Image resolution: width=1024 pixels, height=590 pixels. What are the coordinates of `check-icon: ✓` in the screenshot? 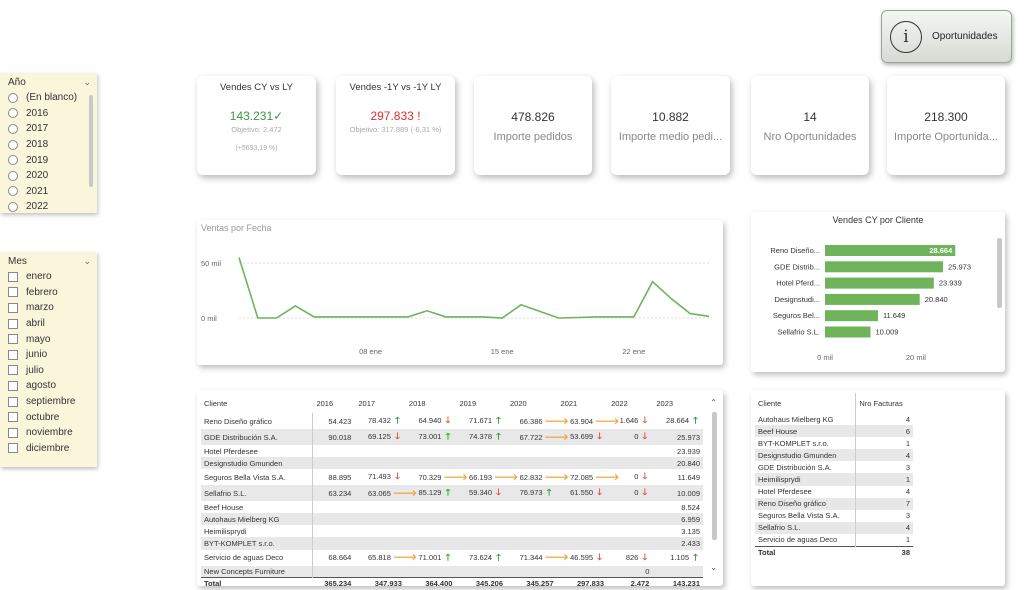 It's located at (278, 116).